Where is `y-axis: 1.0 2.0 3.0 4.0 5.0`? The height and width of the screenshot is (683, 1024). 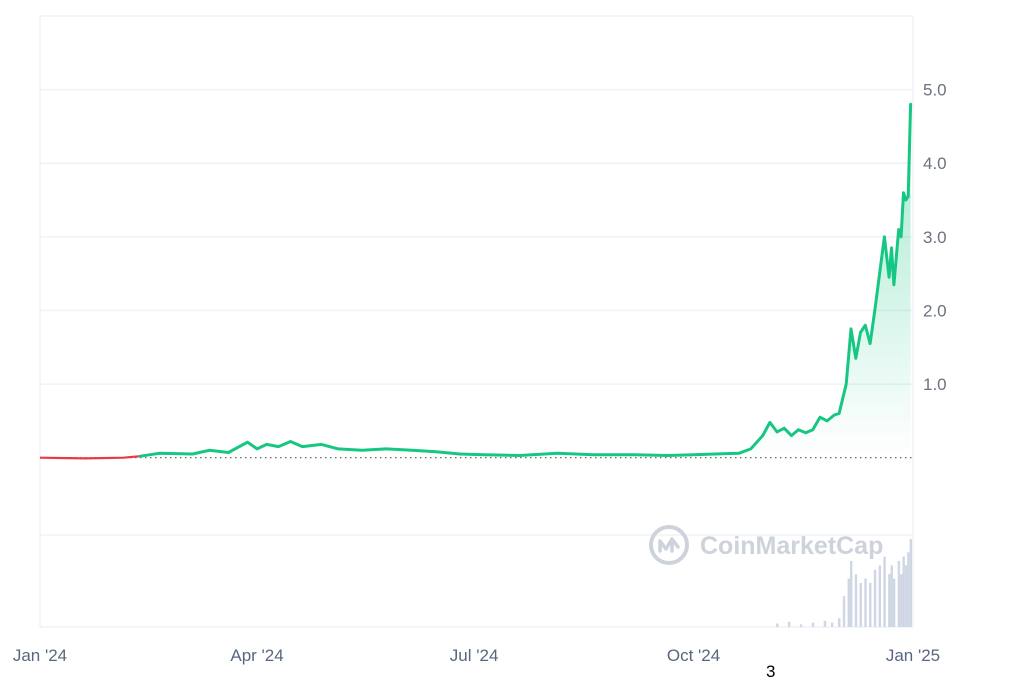
y-axis: 1.0 2.0 3.0 4.0 5.0 is located at coordinates (935, 237).